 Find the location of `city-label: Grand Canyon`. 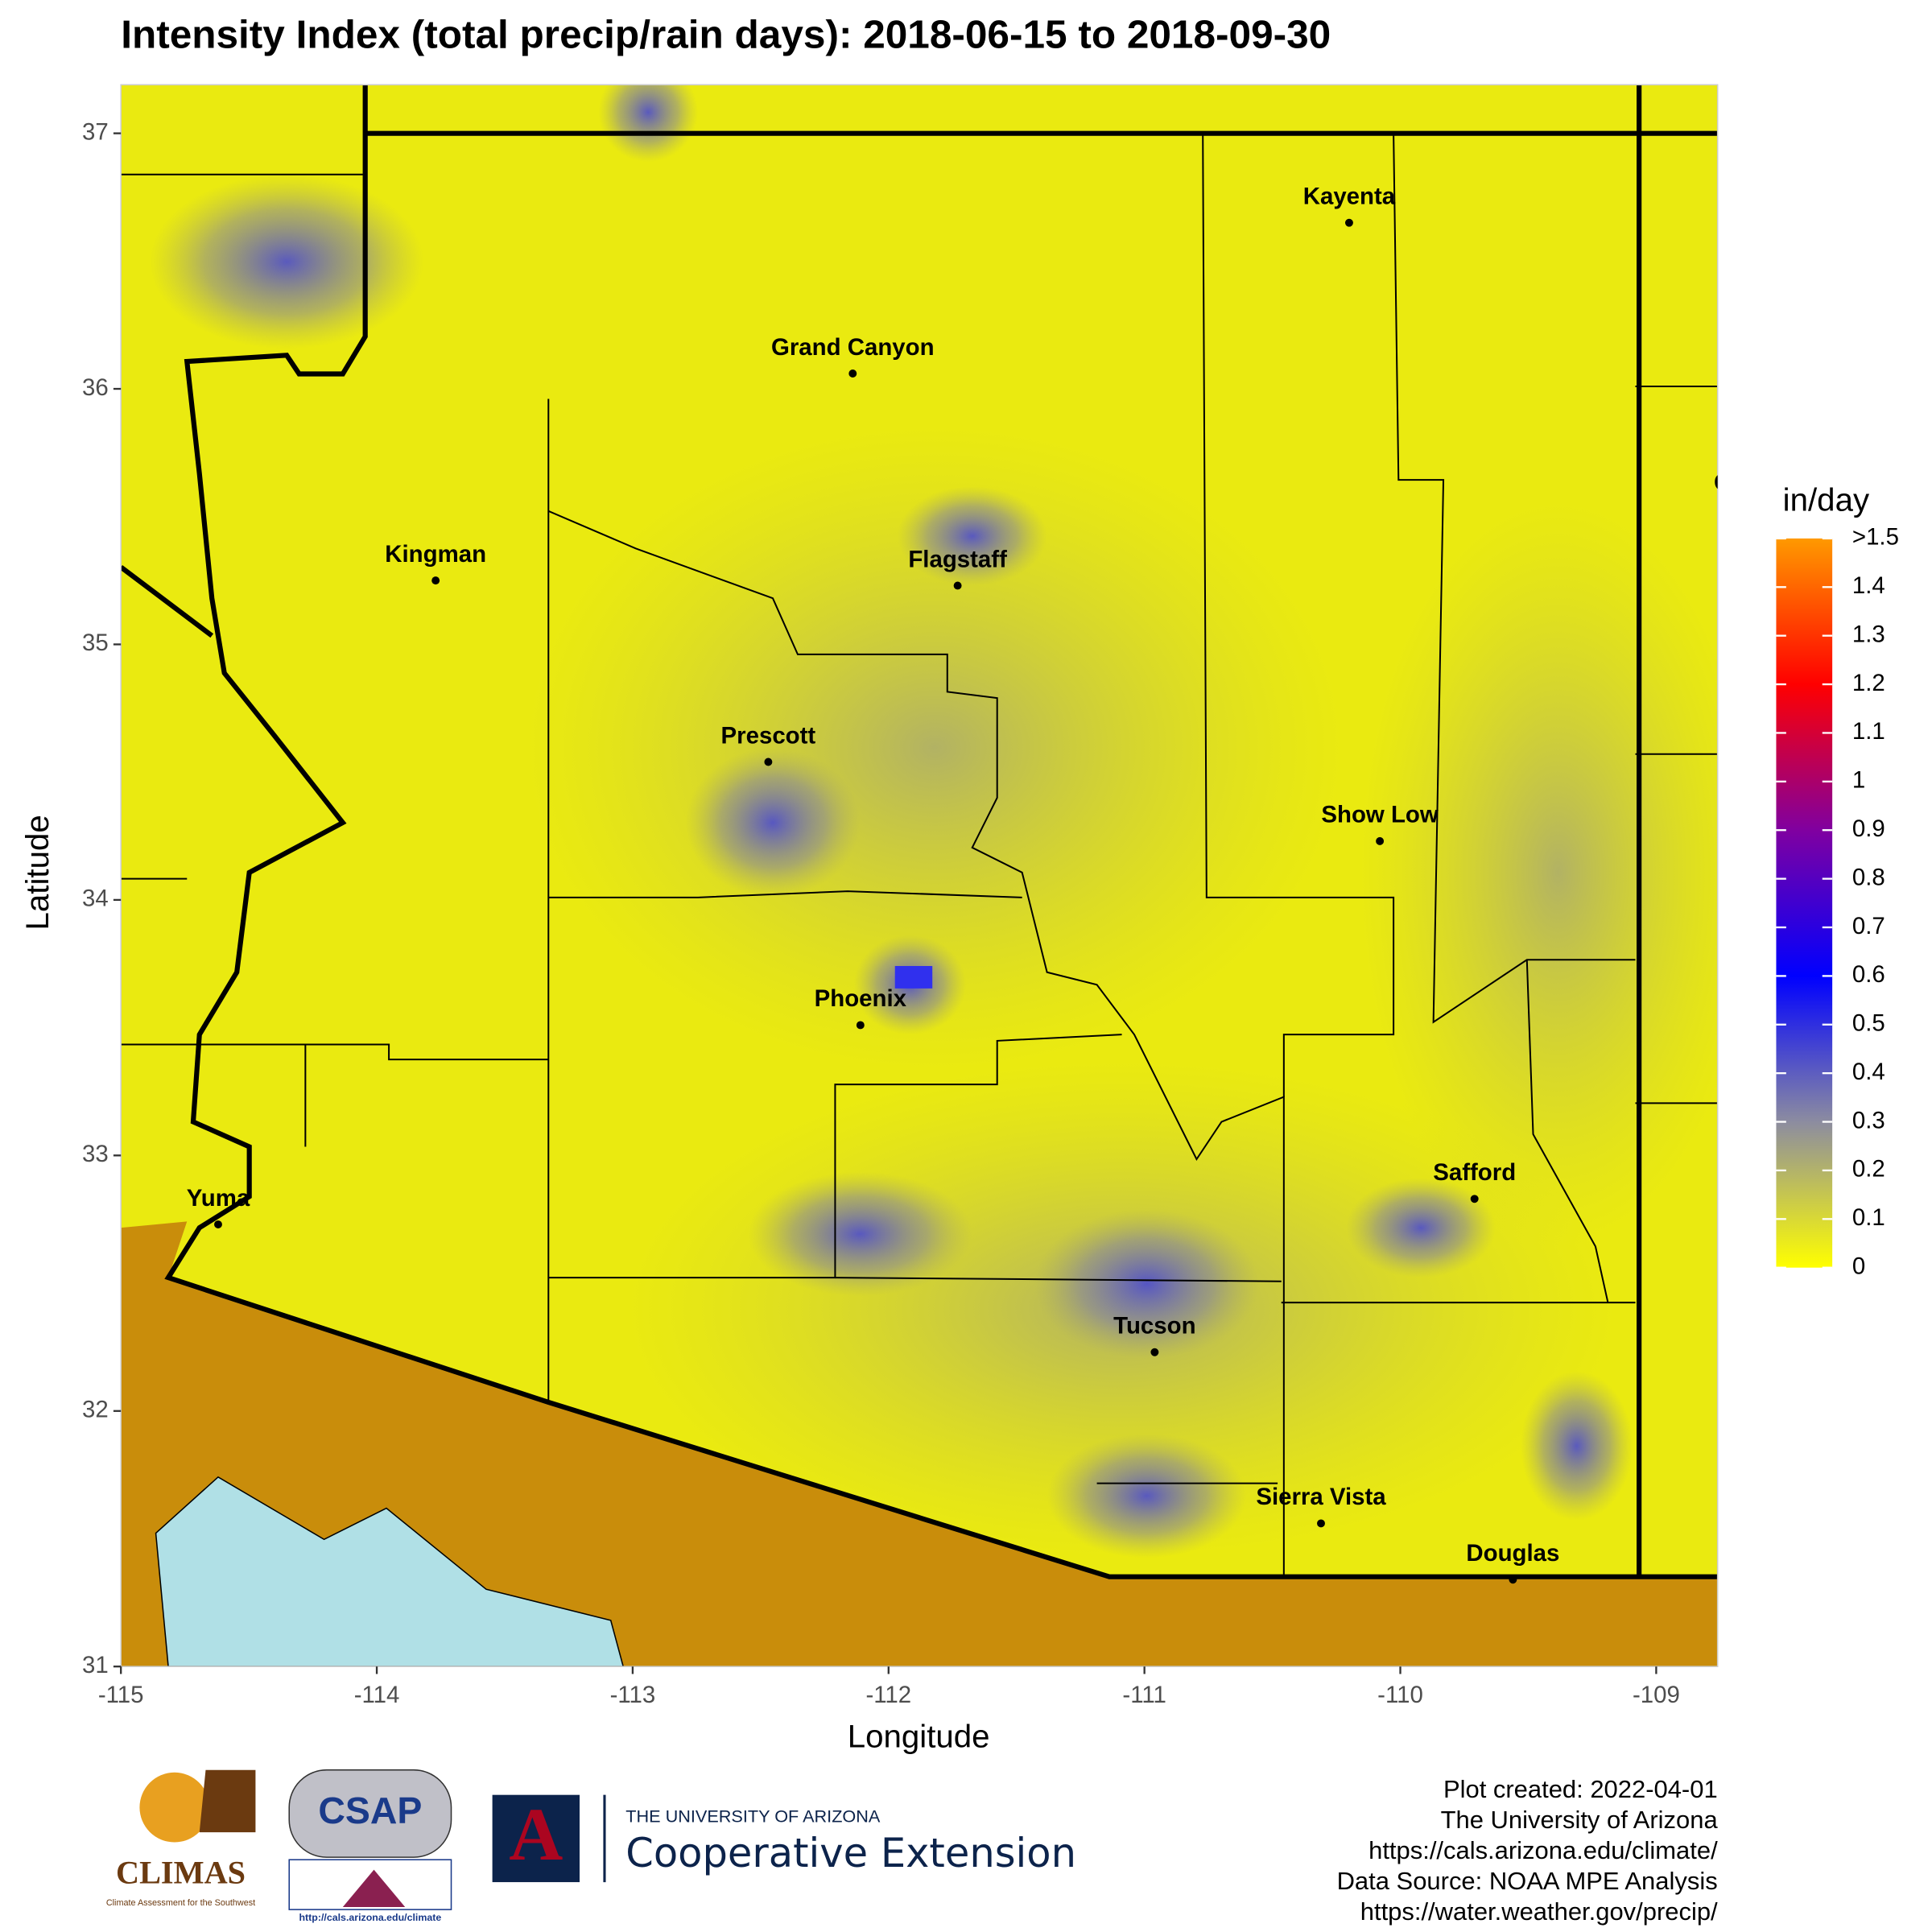

city-label: Grand Canyon is located at coordinates (853, 347).